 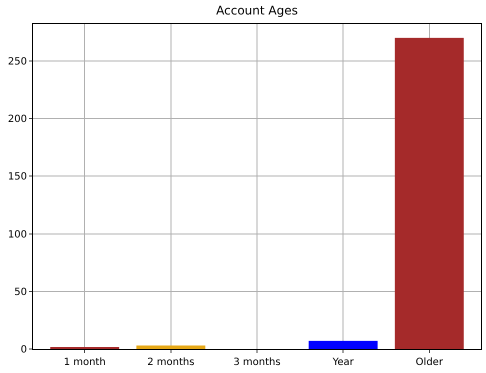 What do you see at coordinates (23, 350) in the screenshot?
I see `y-tick-label: 0` at bounding box center [23, 350].